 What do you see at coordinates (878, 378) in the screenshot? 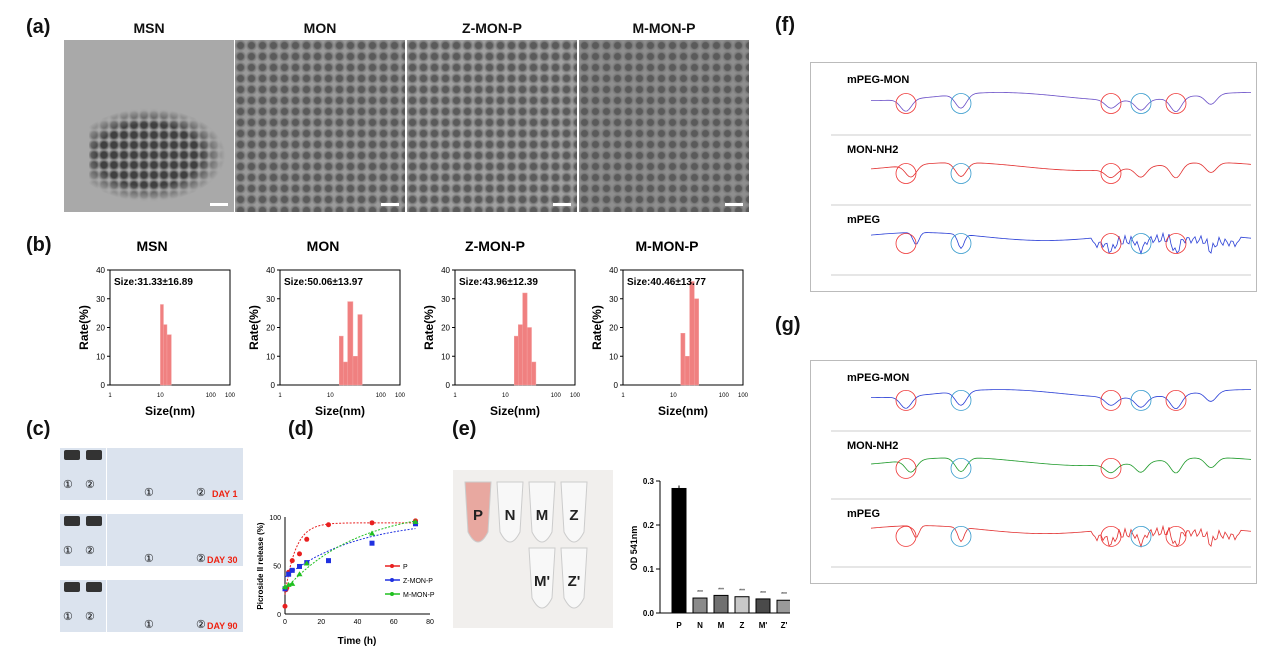
I see `spectrum-label: mPEG-MON` at bounding box center [878, 378].